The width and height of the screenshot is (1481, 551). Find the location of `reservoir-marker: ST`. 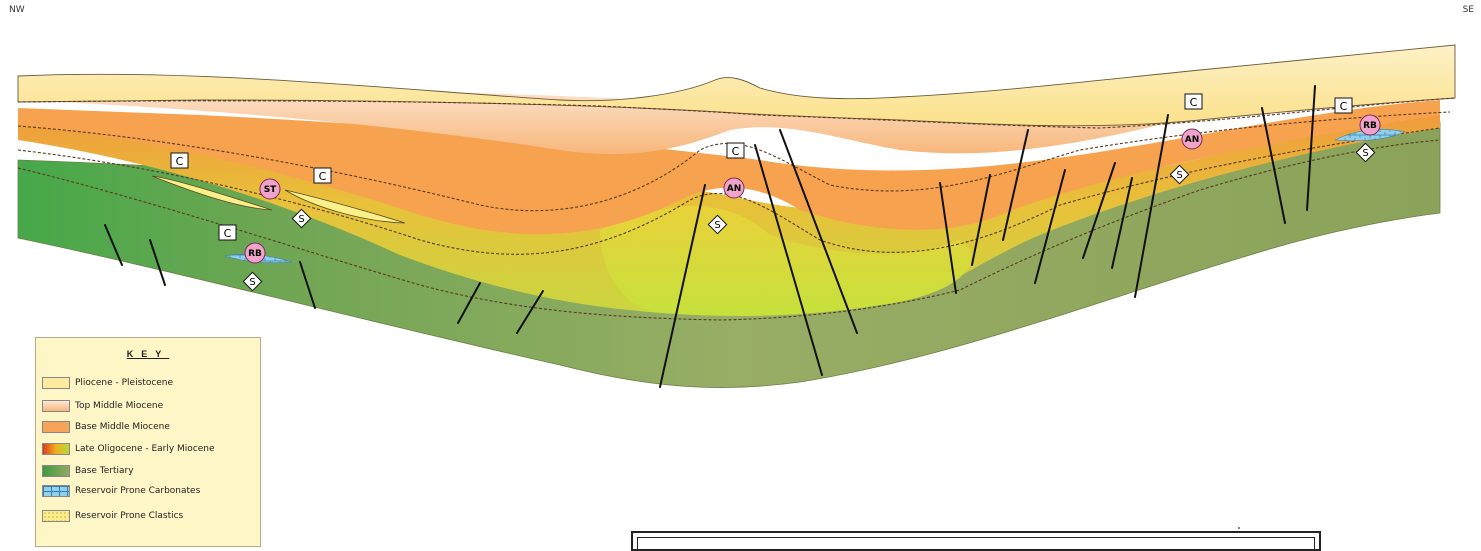

reservoir-marker: ST is located at coordinates (270, 189).